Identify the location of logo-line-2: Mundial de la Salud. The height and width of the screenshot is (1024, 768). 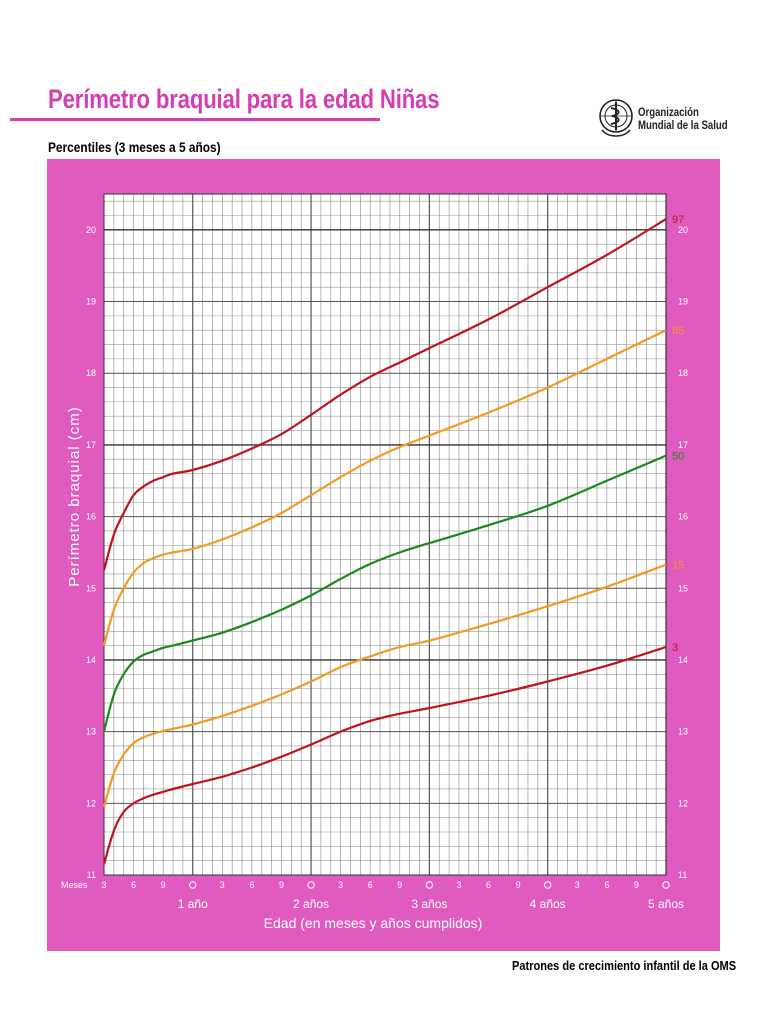
(683, 125).